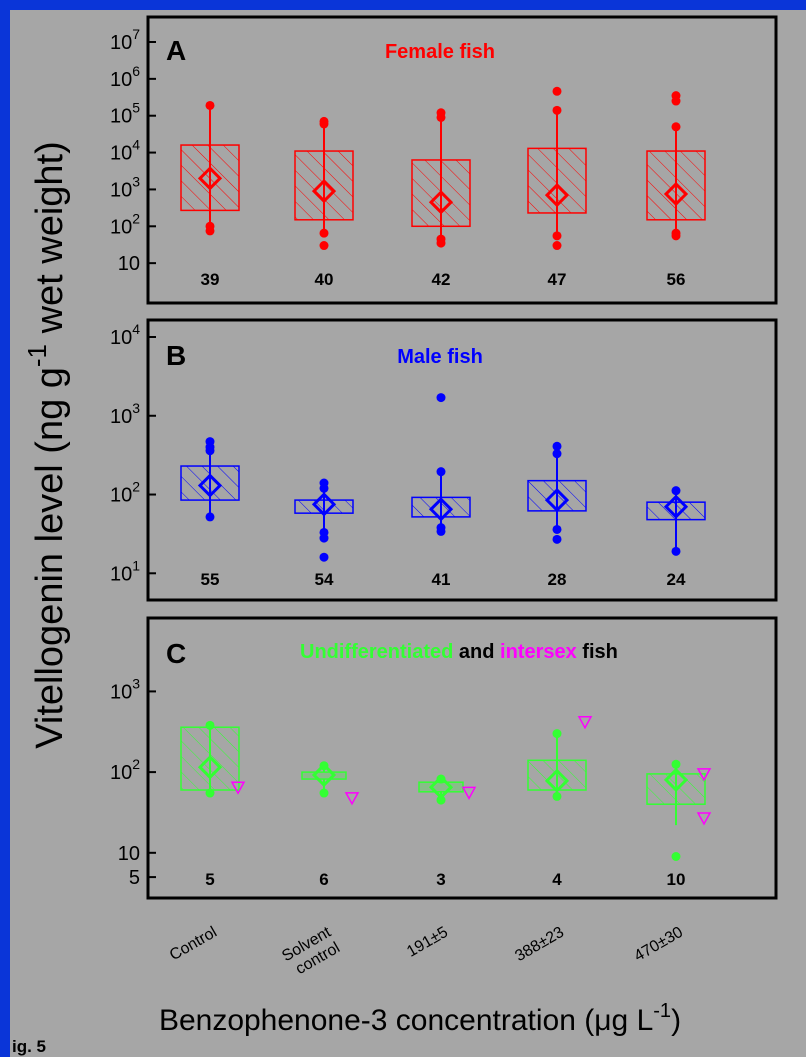 The height and width of the screenshot is (1057, 806). I want to click on sample-size-label: 10, so click(676, 879).